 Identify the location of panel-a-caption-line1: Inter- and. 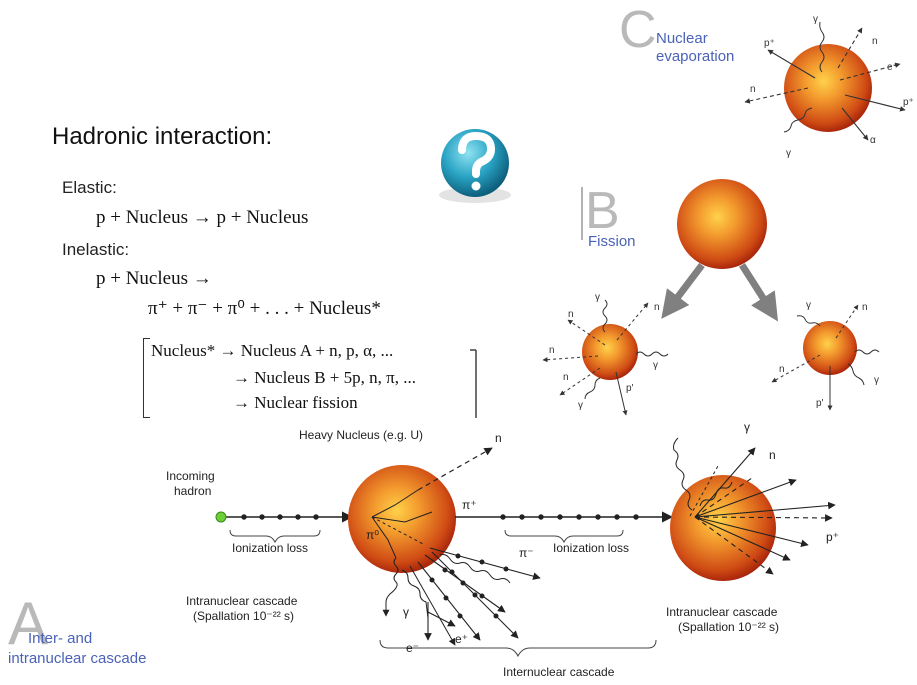
(60, 638).